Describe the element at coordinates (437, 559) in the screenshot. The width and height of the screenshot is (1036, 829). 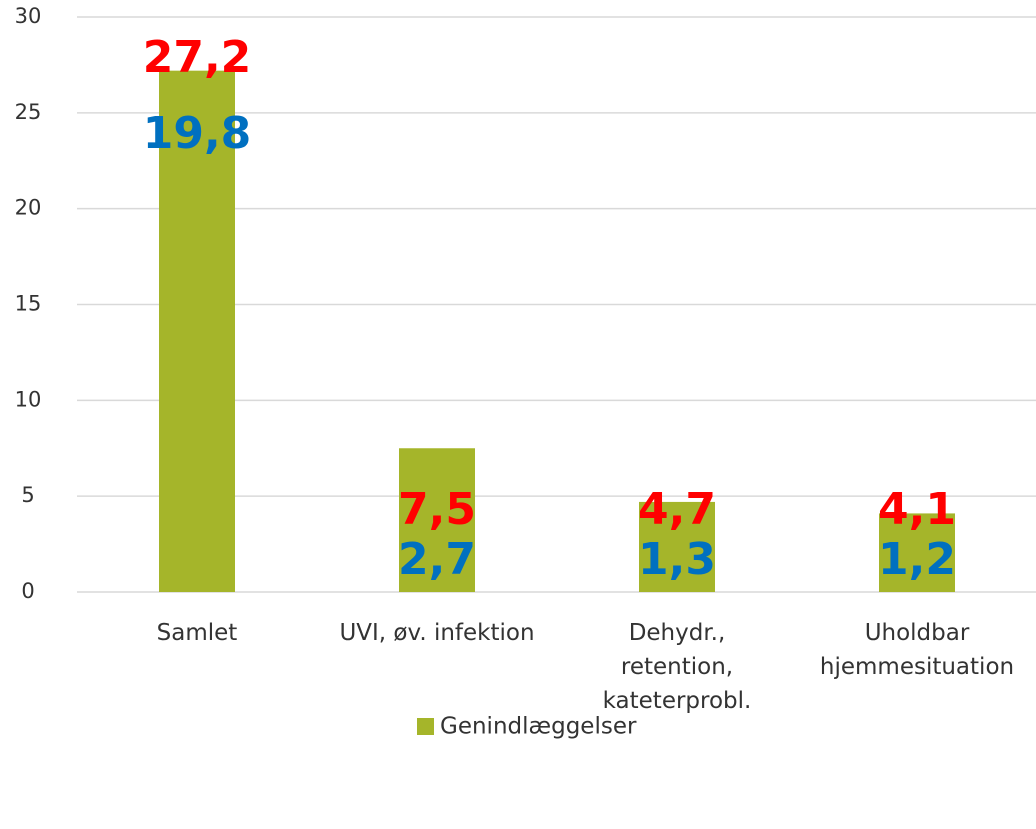
I see `annotation: 2,7` at that location.